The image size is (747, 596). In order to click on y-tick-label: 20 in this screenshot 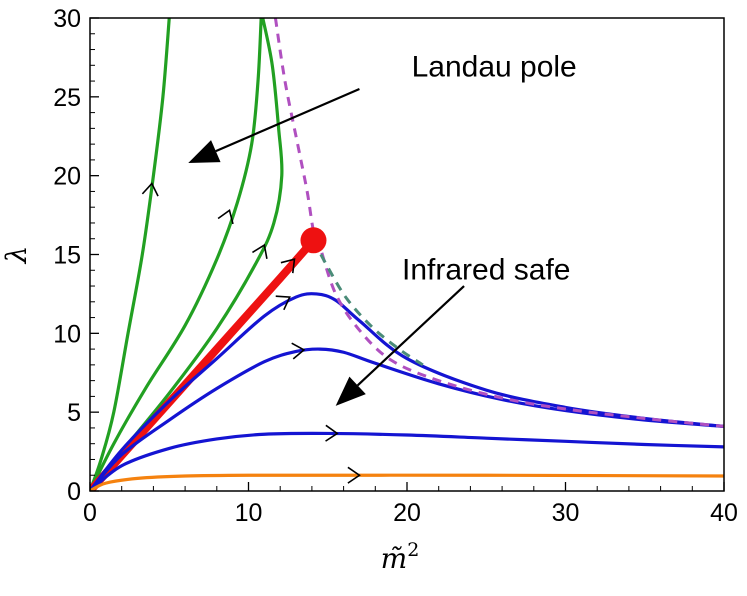, I will do `click(67, 177)`.